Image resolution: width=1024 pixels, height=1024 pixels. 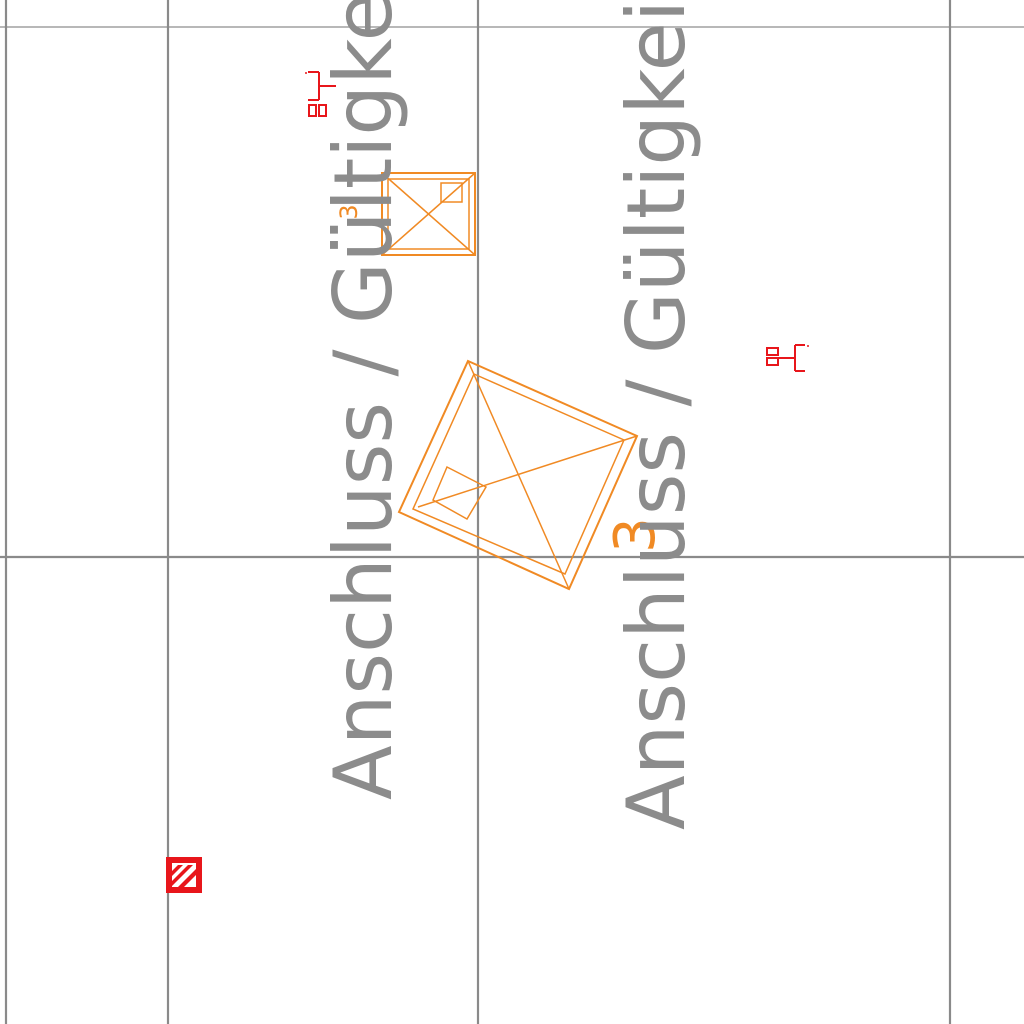 What do you see at coordinates (363, 400) in the screenshot?
I see `map-label-left: Anschluss / Gültigkeit` at bounding box center [363, 400].